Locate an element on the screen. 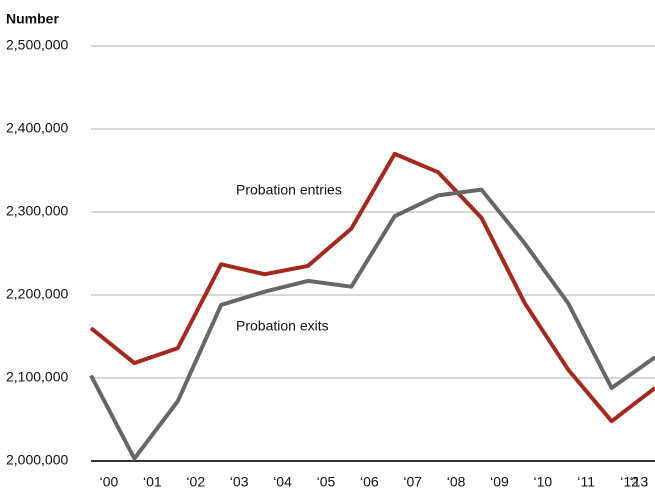 This screenshot has height=495, width=655. x-tick-label: ‘10 is located at coordinates (543, 482).